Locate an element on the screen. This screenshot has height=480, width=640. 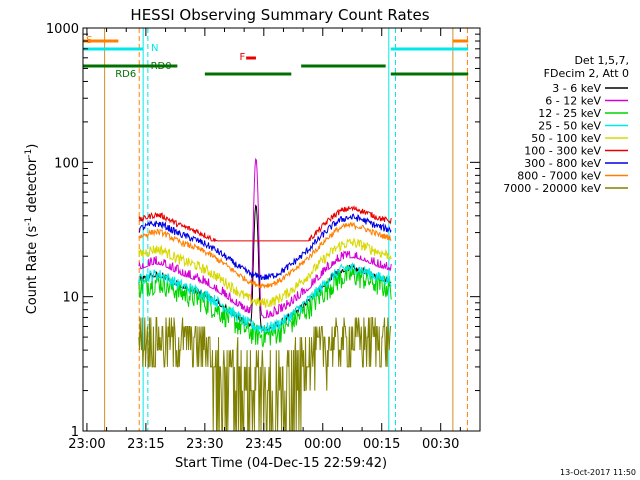
x-tick-label: 23:45 is located at coordinates (263, 444).